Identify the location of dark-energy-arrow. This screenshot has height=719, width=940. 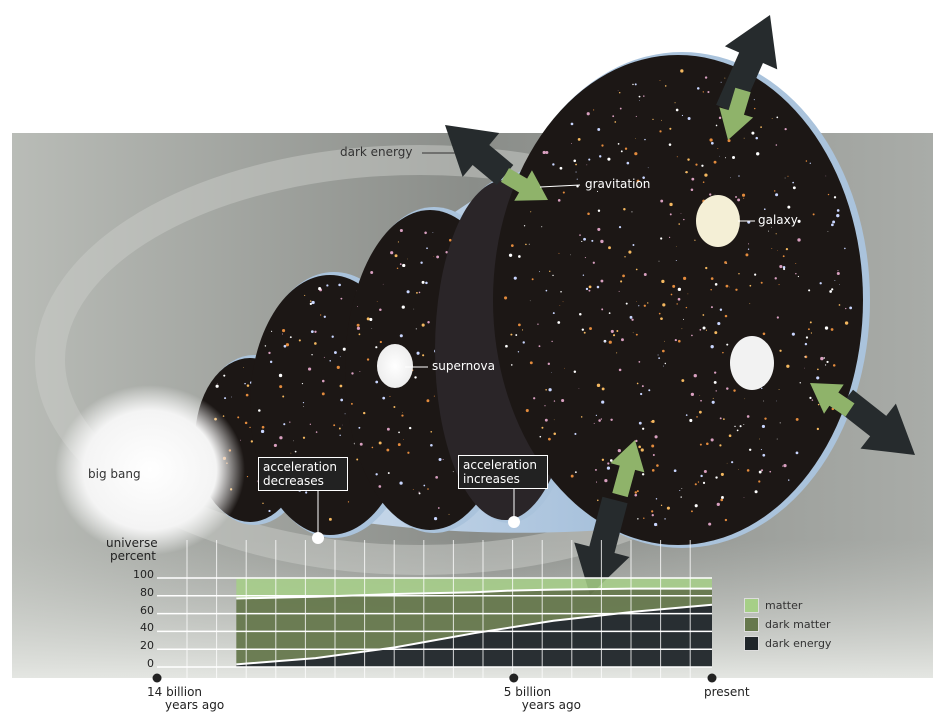
(875, 422).